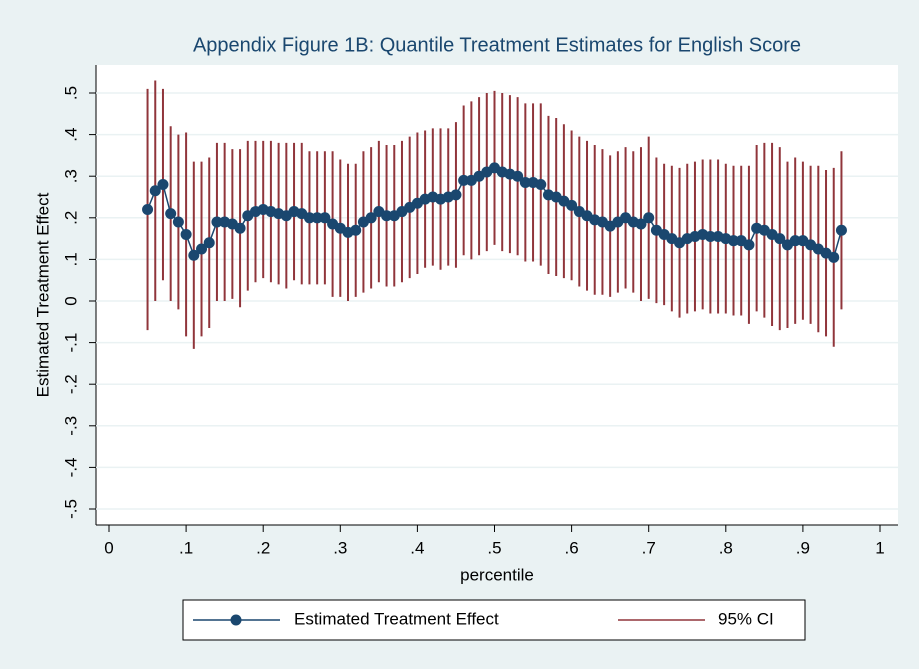  I want to click on x-tick-label: .9, so click(803, 547).